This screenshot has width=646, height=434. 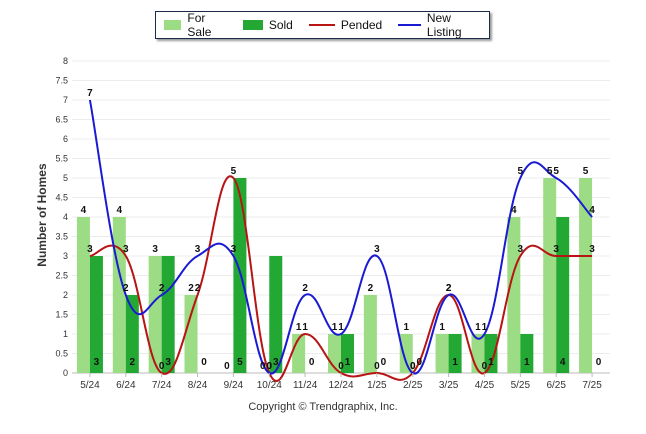 I want to click on legend-label-new-listing: New Listing, so click(x=444, y=25).